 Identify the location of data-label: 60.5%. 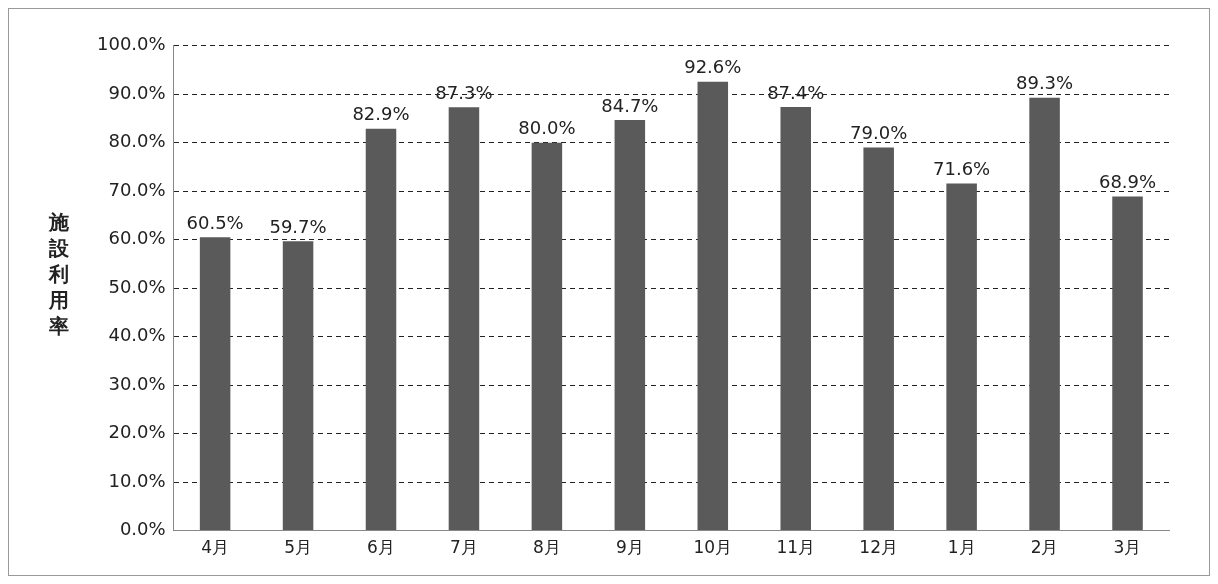
(215, 222).